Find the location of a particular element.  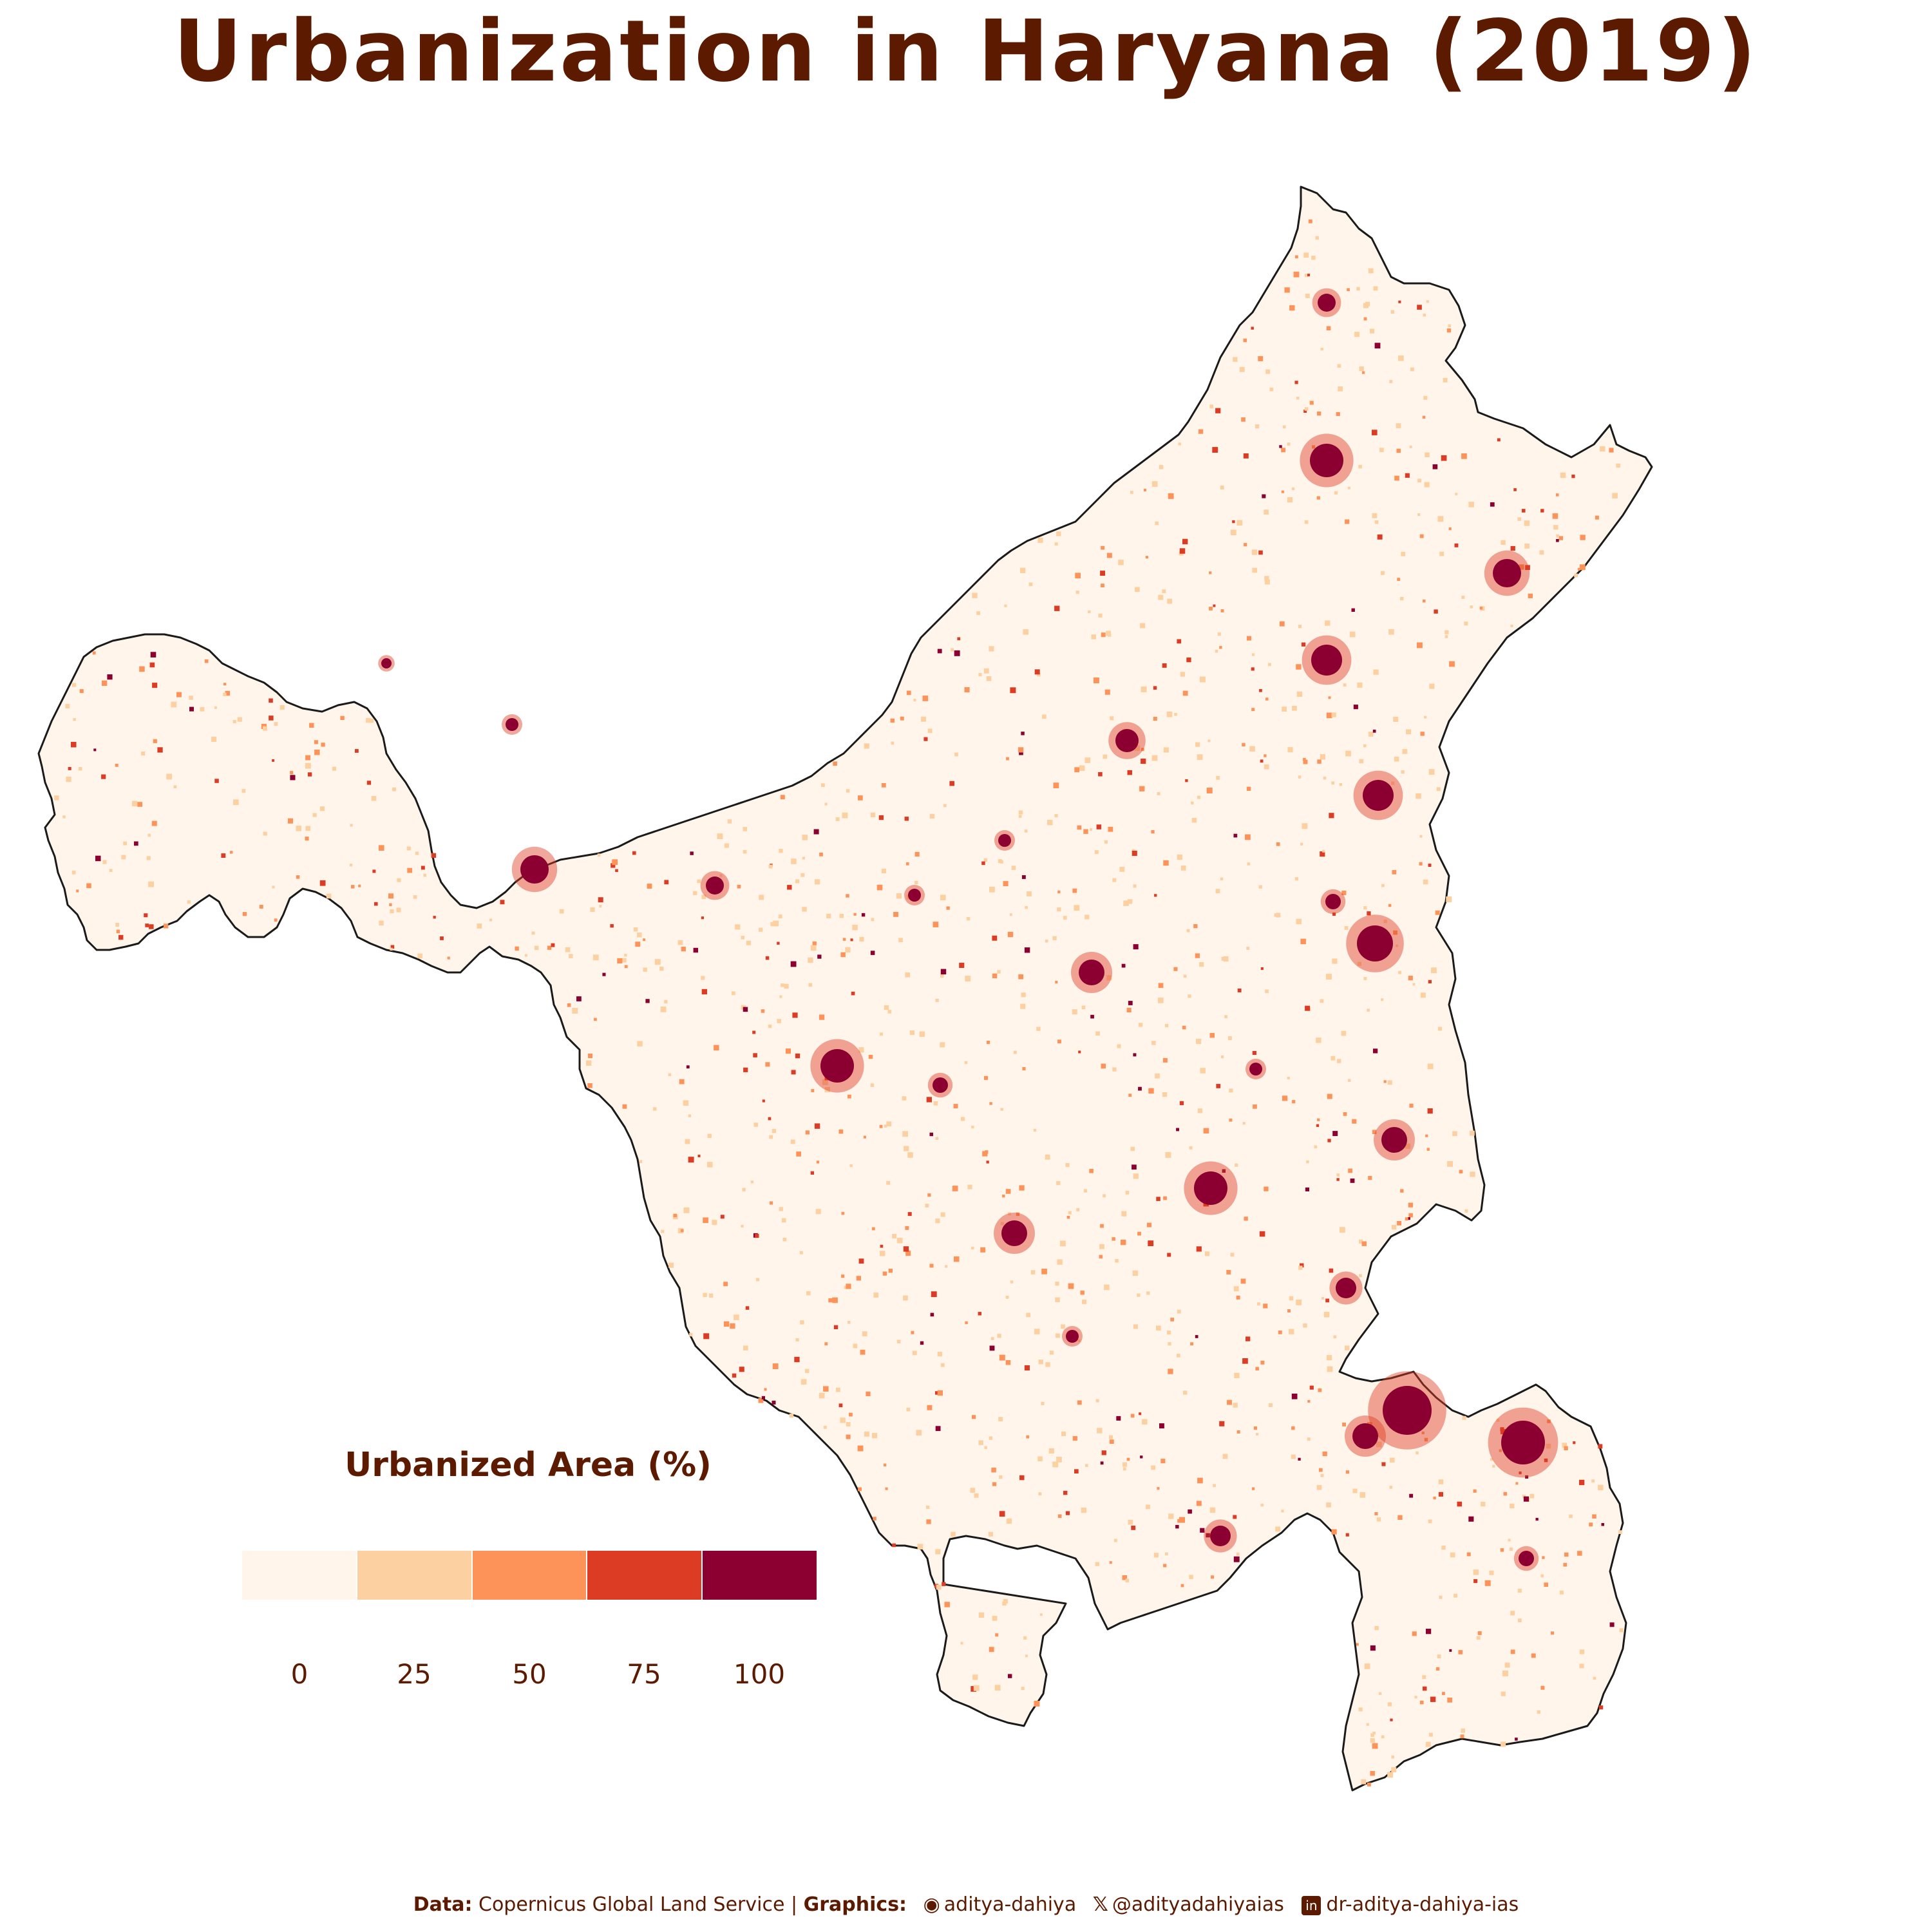

caption-linkedin-handle: dr-aditya-dahiya-ias is located at coordinates (1422, 1905).